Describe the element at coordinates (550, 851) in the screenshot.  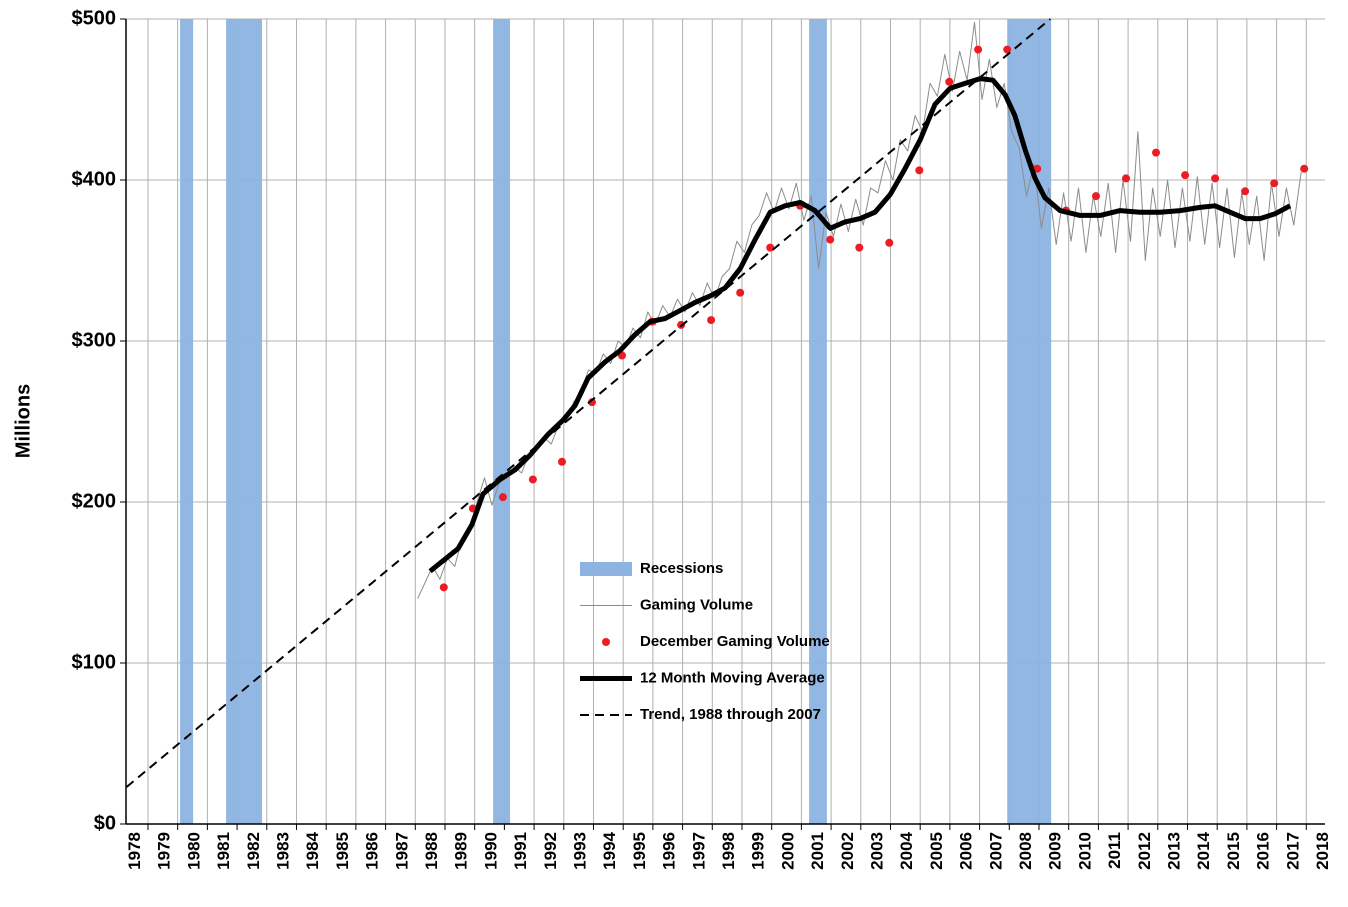
I see `x-tick-label: 1992` at that location.